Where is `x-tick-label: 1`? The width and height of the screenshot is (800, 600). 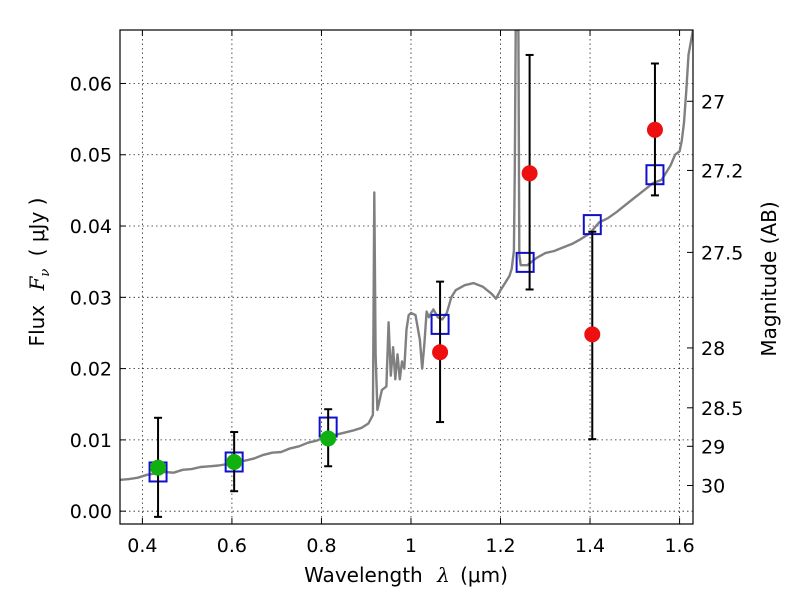 x-tick-label: 1 is located at coordinates (411, 546).